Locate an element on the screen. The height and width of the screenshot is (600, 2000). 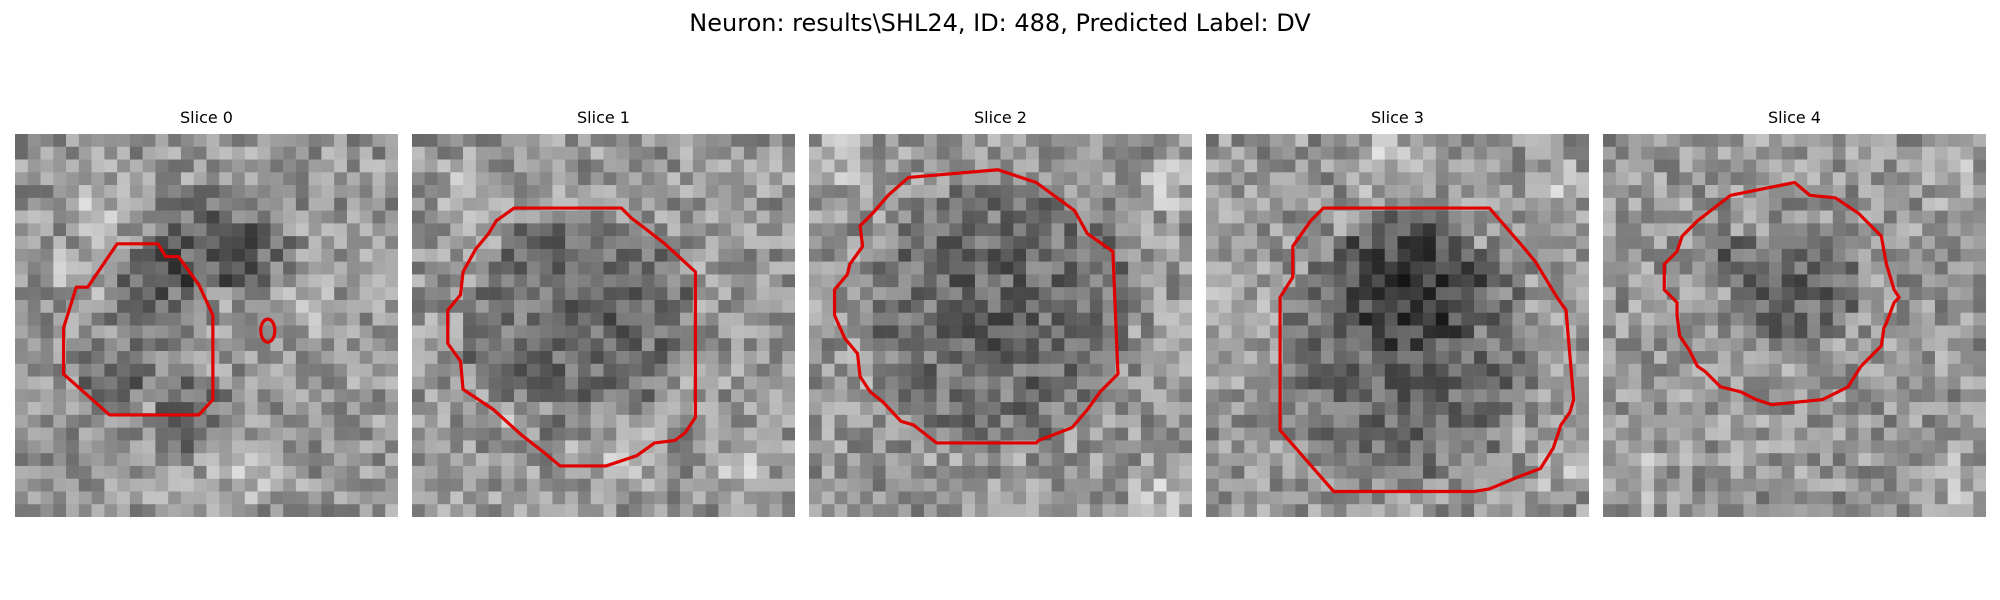
slice-title: Slice 2 is located at coordinates (1000, 117).